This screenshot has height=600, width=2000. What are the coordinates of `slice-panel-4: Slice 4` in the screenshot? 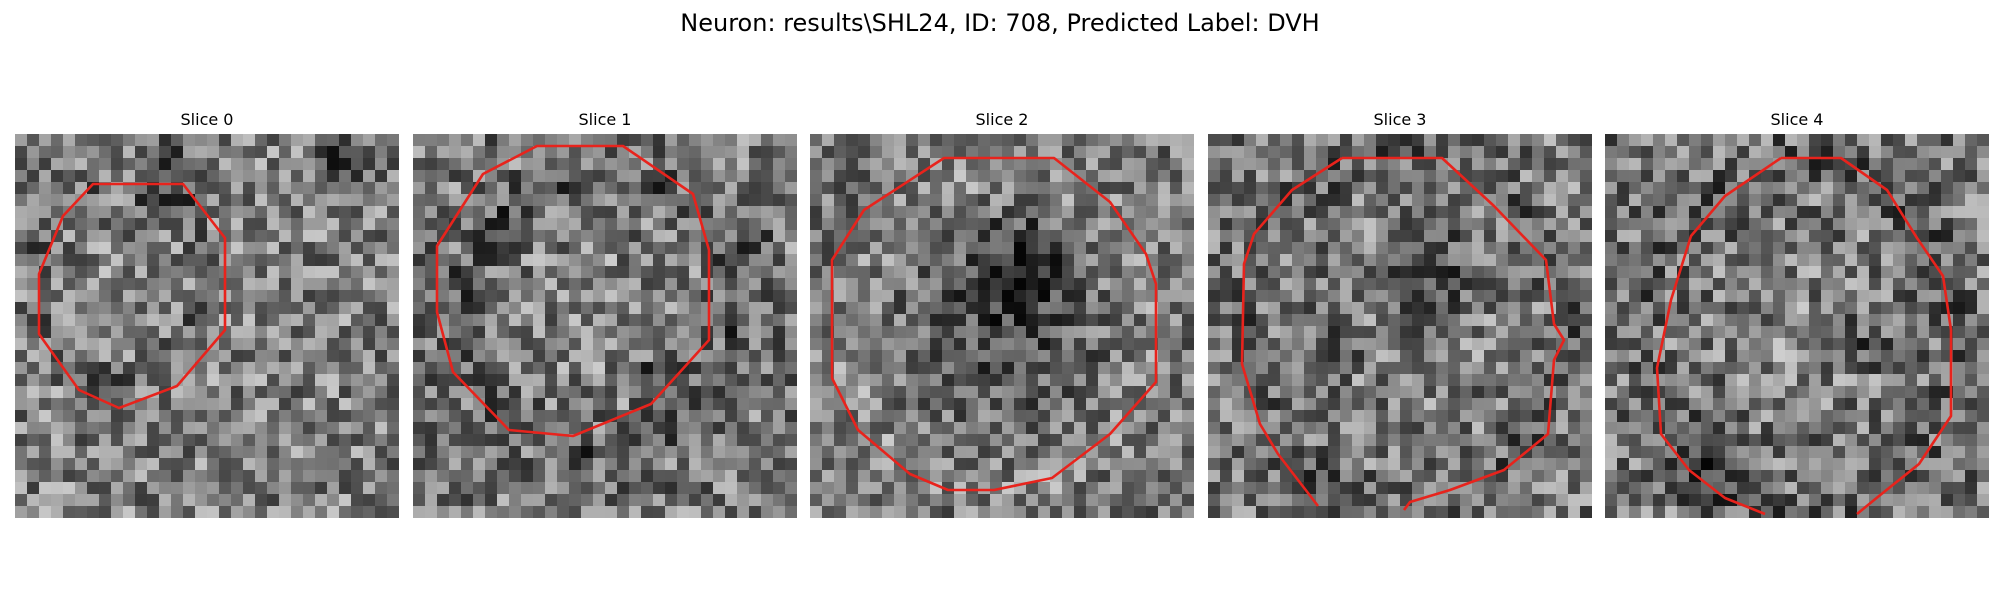 It's located at (1797, 316).